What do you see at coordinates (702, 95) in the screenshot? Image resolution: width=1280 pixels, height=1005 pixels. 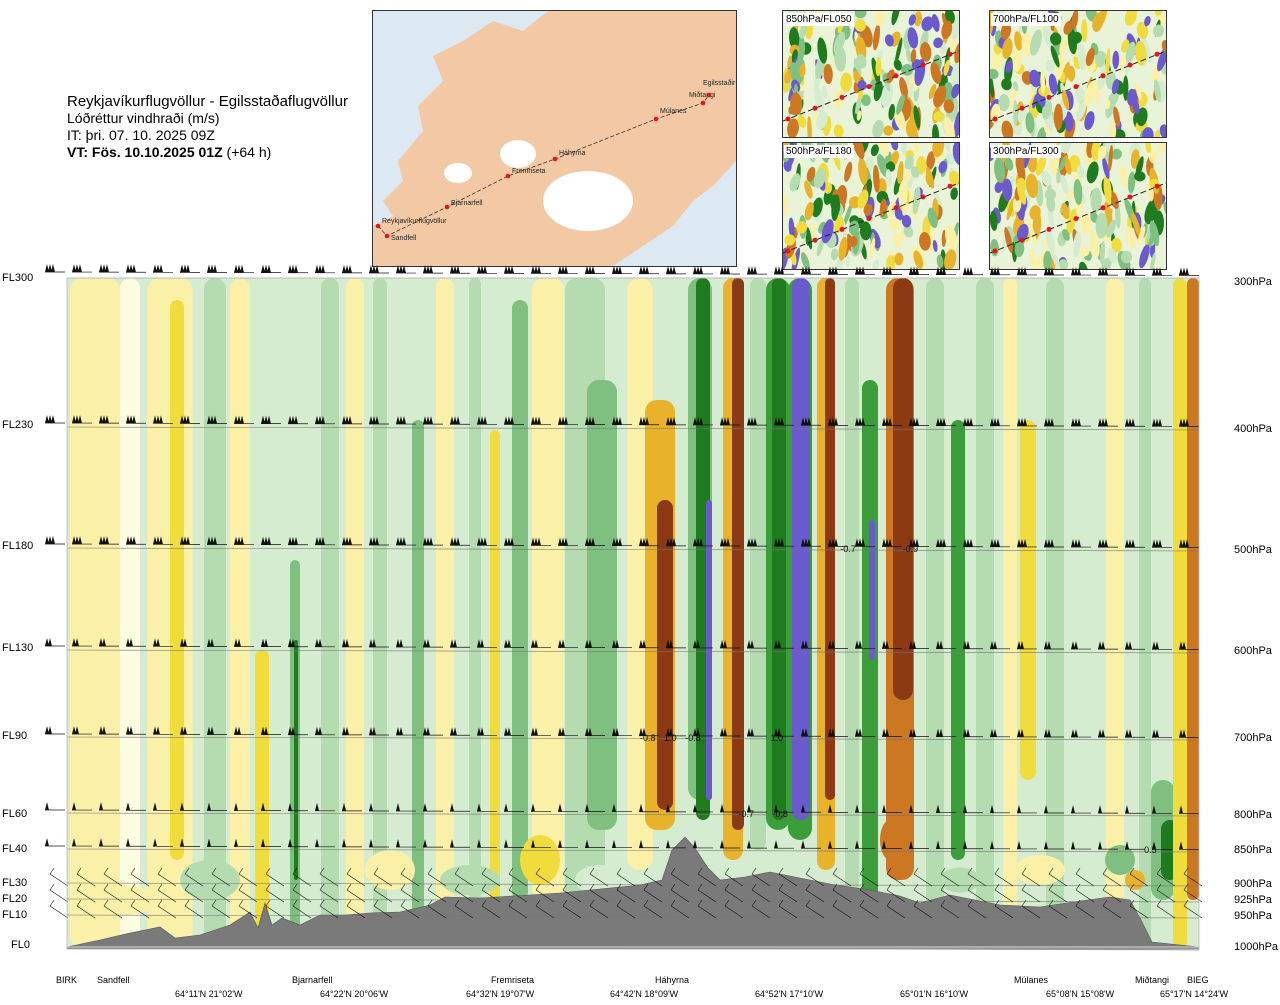 I see `map-place-label: Miðtangi` at bounding box center [702, 95].